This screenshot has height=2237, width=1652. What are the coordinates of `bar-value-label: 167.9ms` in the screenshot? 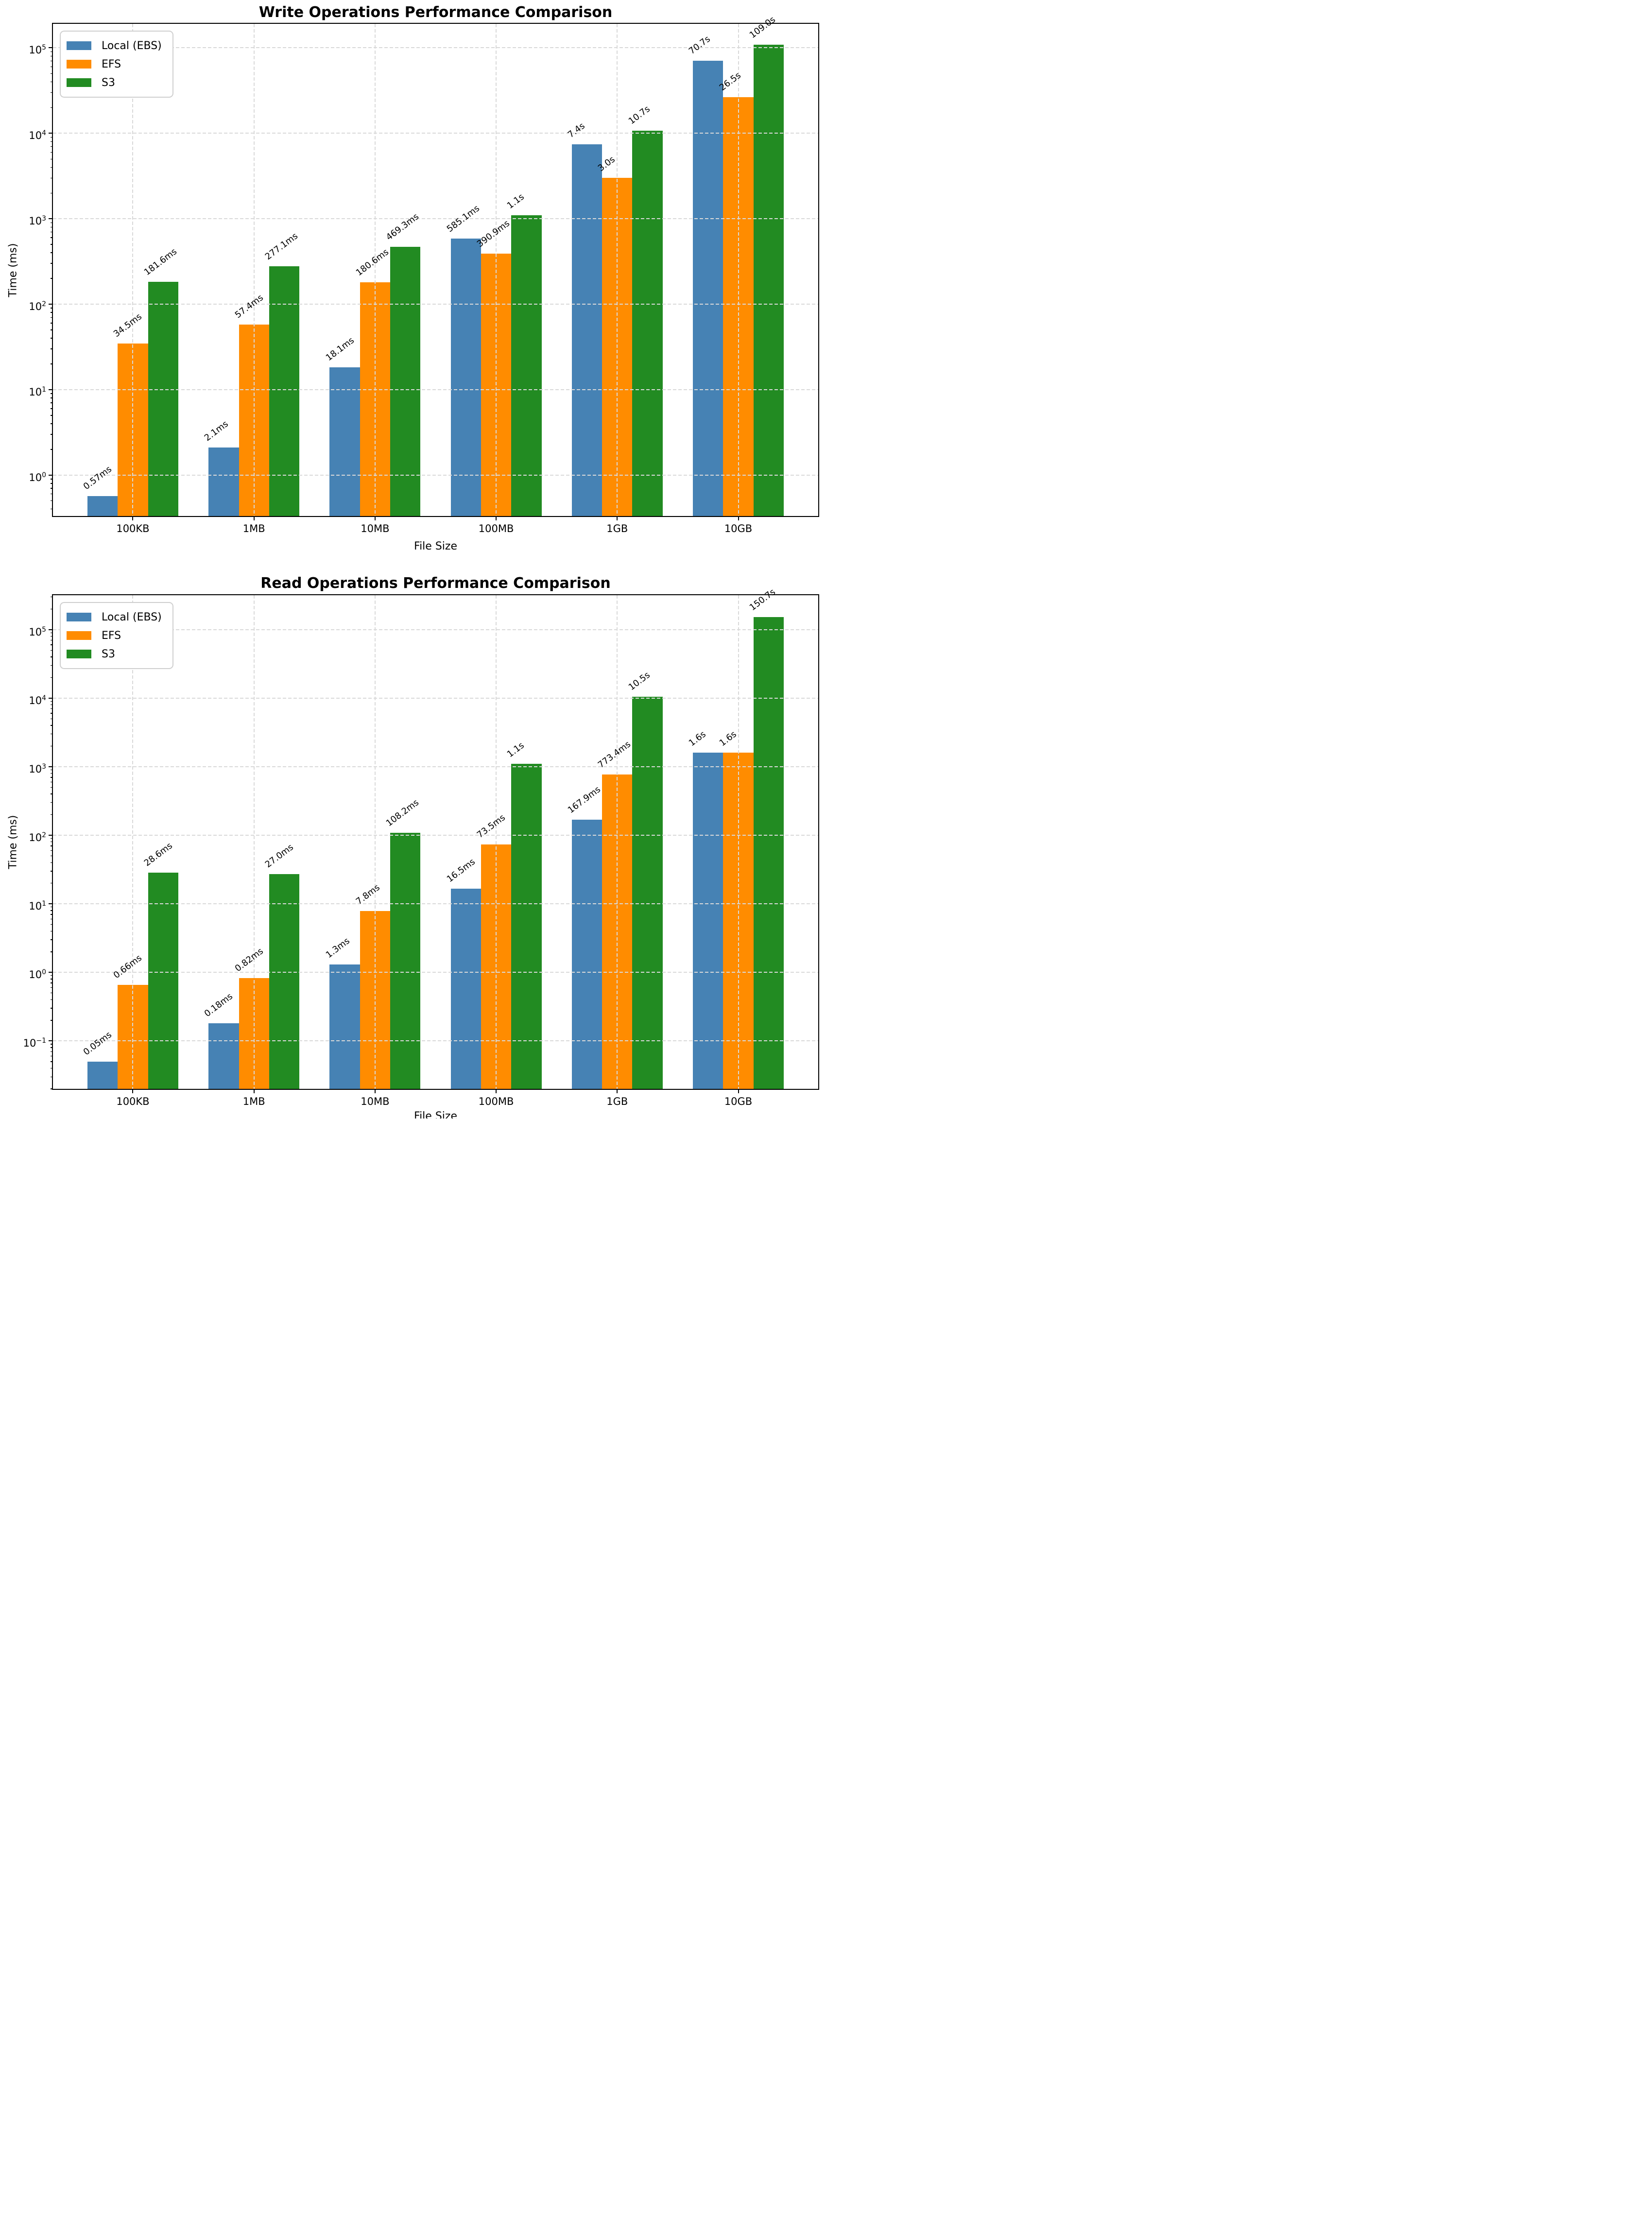 It's located at (584, 800).